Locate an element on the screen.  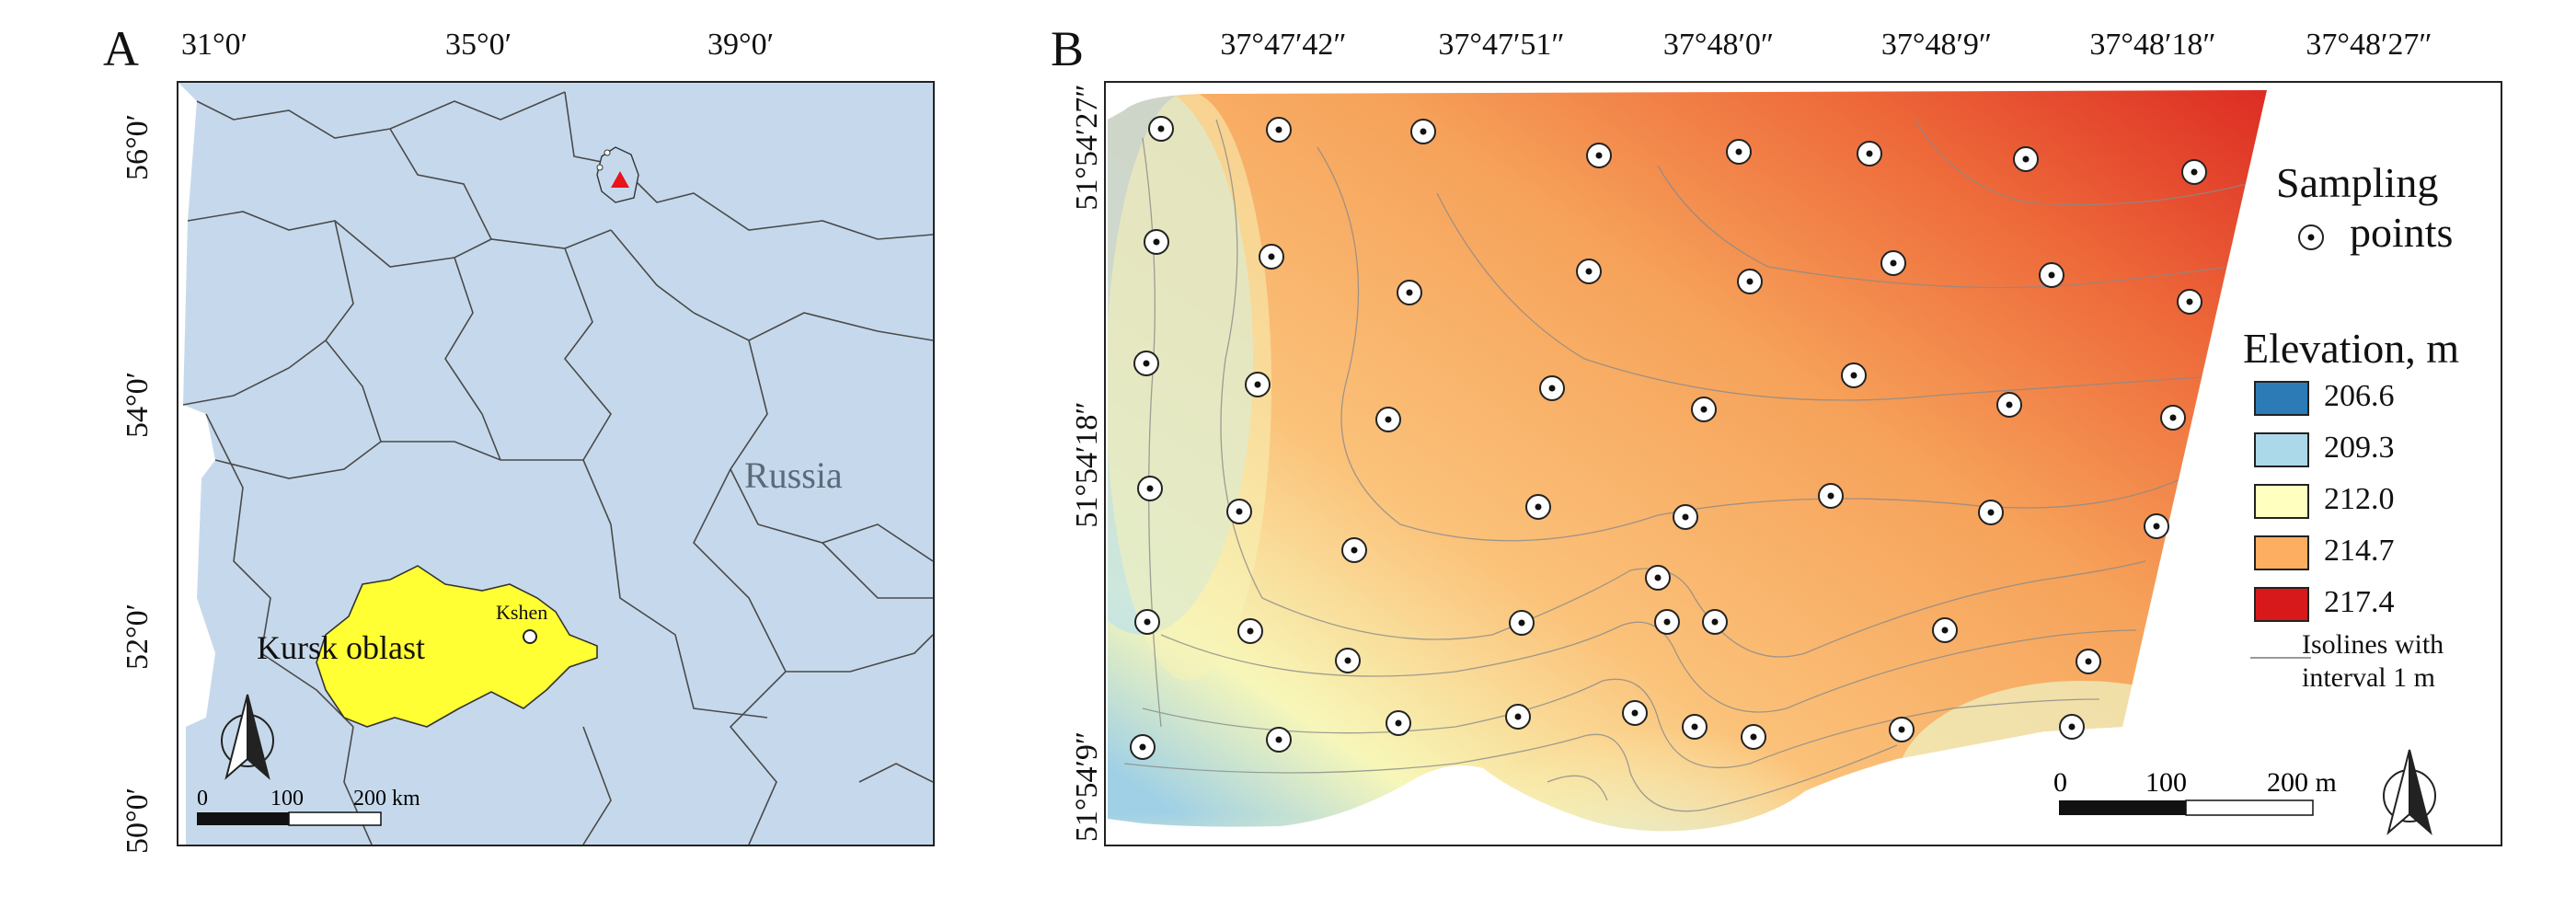
legend-class-label: 206.6 is located at coordinates (2359, 396).